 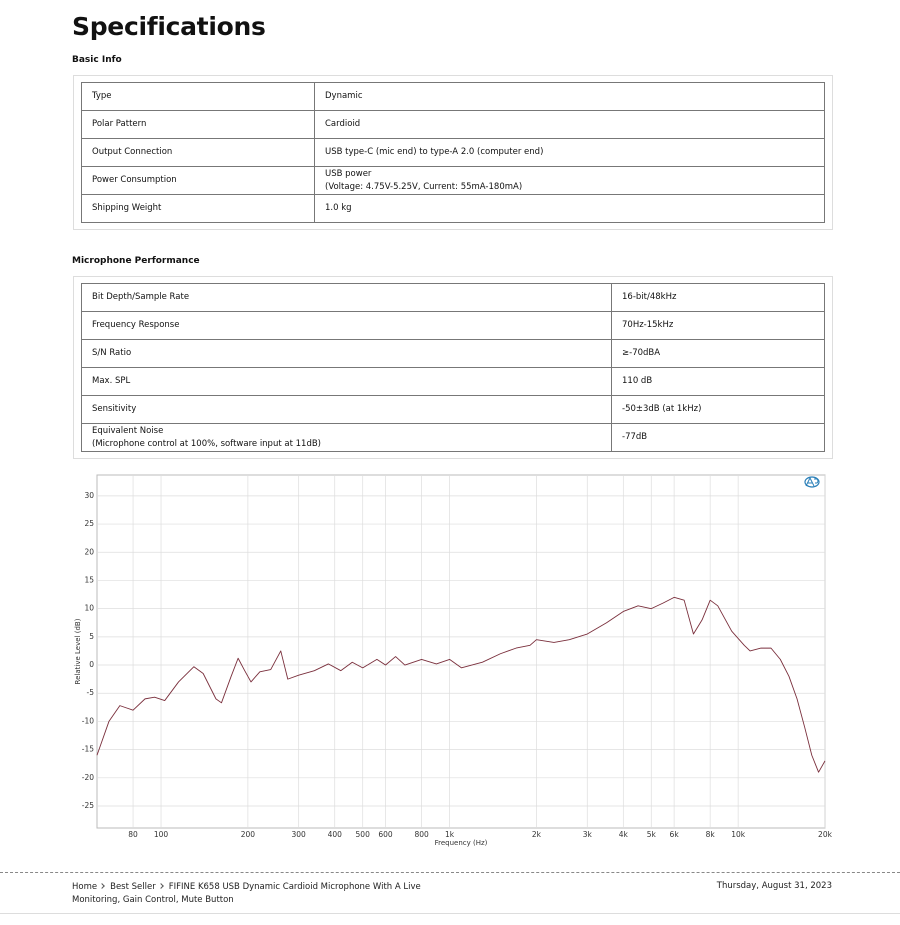 I want to click on y-tick-label: -15, so click(x=88, y=749).